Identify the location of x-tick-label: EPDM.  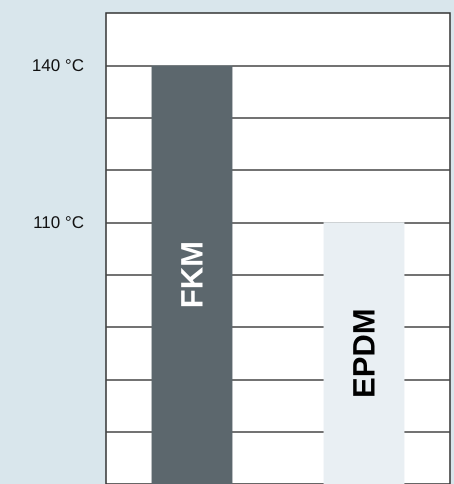
(364, 353).